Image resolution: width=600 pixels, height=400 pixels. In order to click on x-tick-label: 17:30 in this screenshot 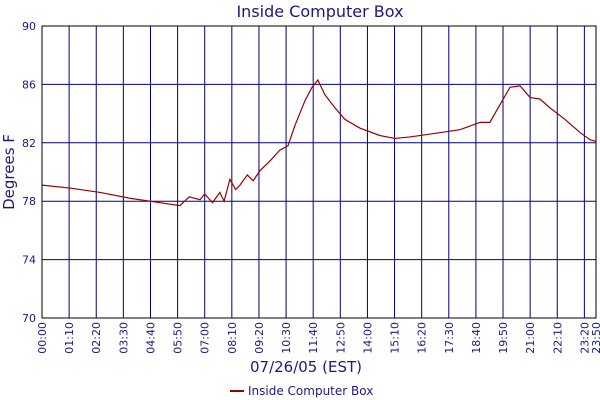, I will do `click(449, 338)`.